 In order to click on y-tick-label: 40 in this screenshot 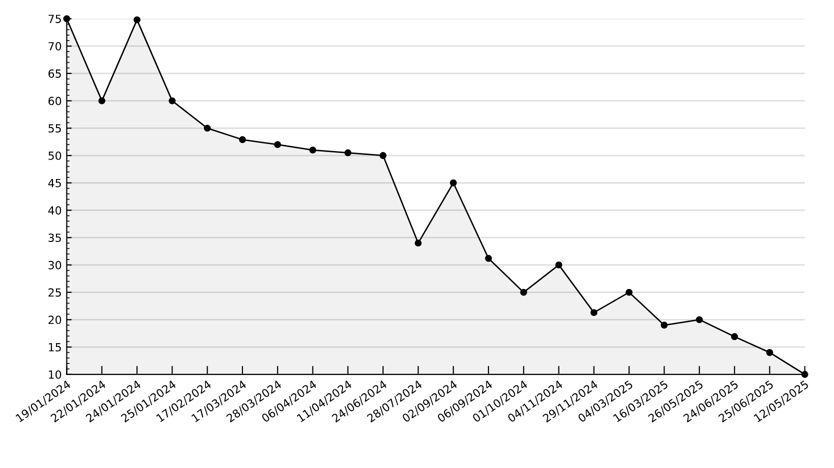, I will do `click(55, 210)`.